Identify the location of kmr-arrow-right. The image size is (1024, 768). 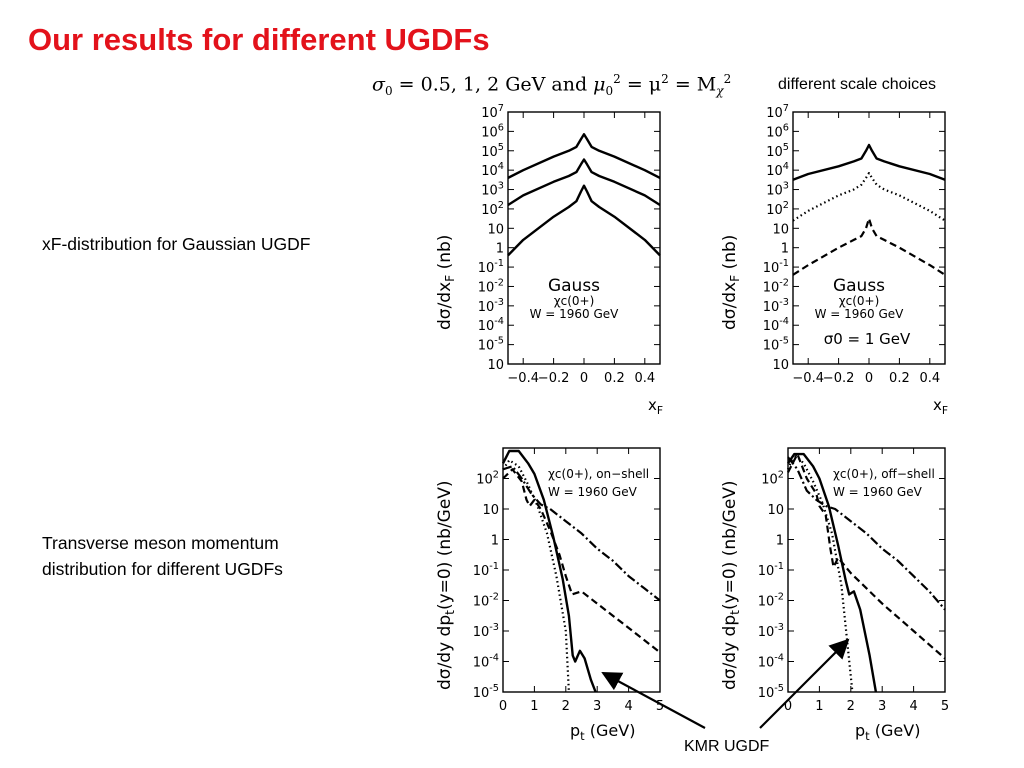
(804, 683).